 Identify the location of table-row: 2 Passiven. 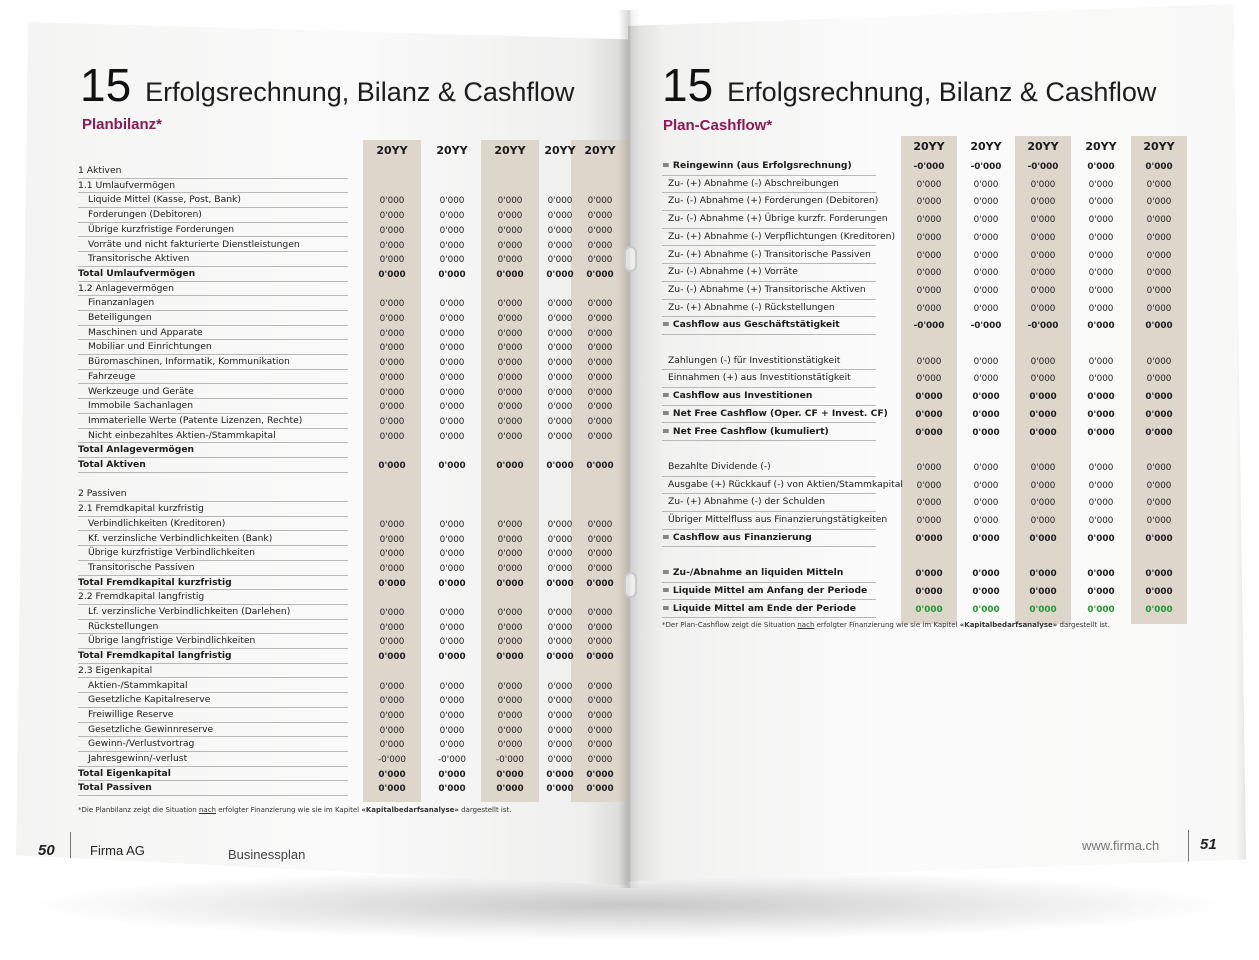
(348, 495).